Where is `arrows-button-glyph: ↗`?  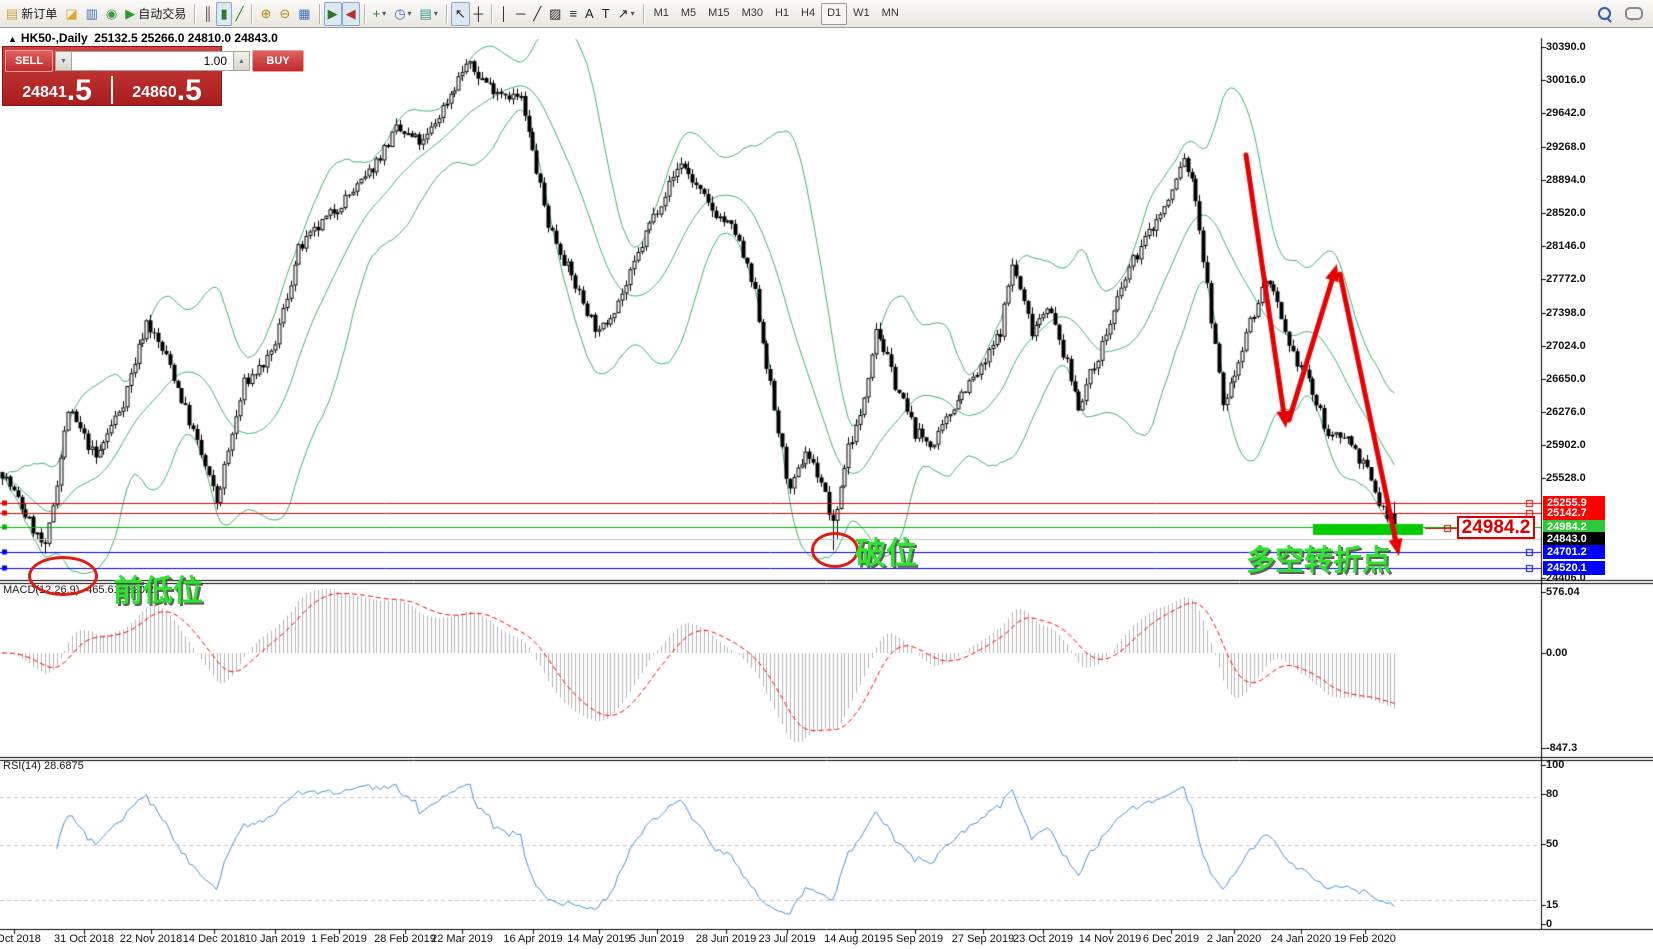
arrows-button-glyph: ↗ is located at coordinates (623, 13).